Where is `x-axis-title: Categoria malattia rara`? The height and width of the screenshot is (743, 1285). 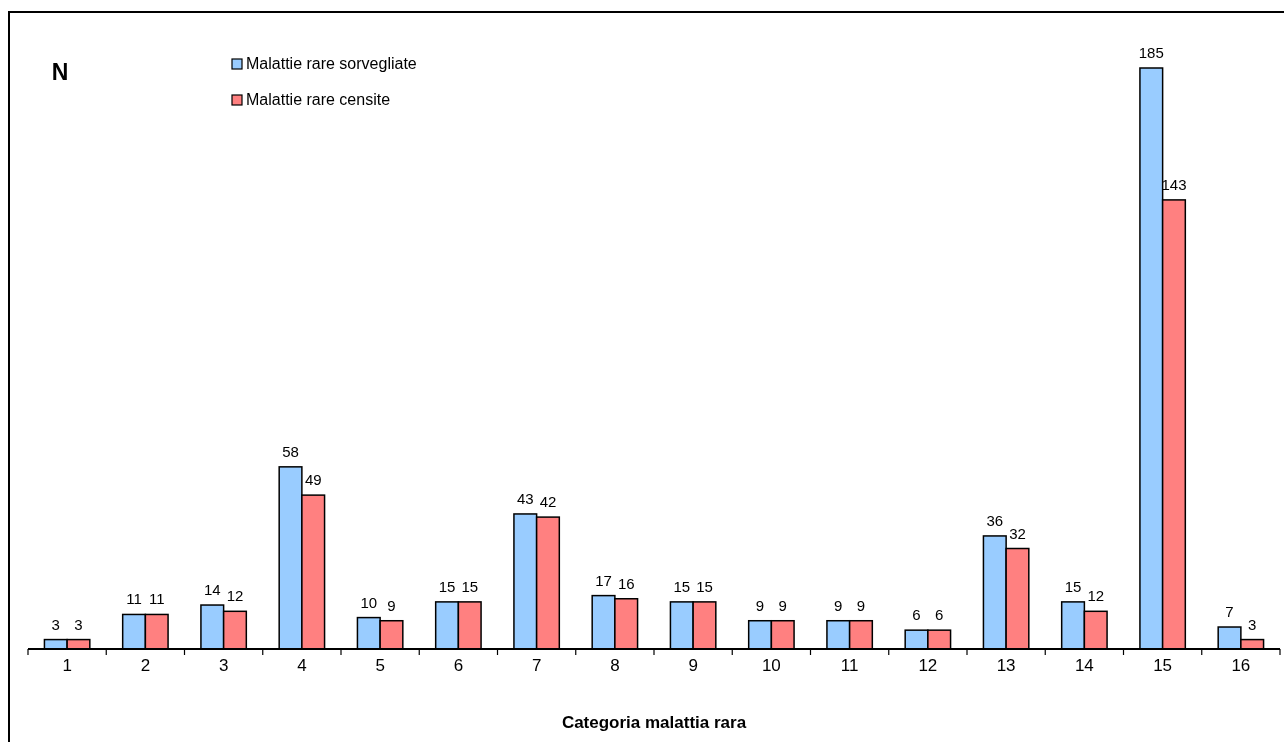 x-axis-title: Categoria malattia rara is located at coordinates (654, 722).